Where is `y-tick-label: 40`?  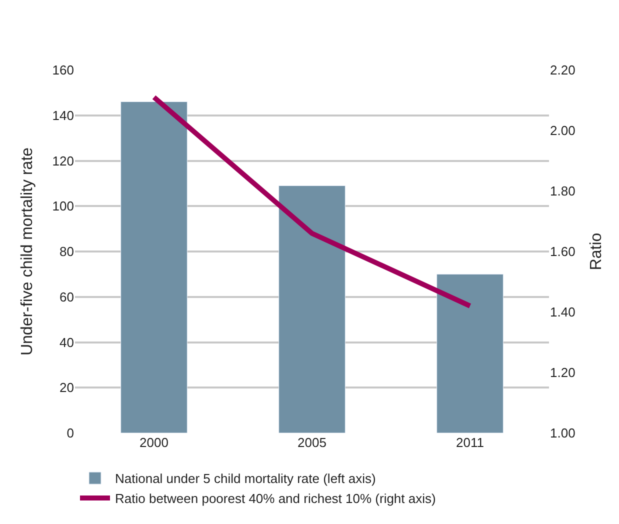 y-tick-label: 40 is located at coordinates (67, 342).